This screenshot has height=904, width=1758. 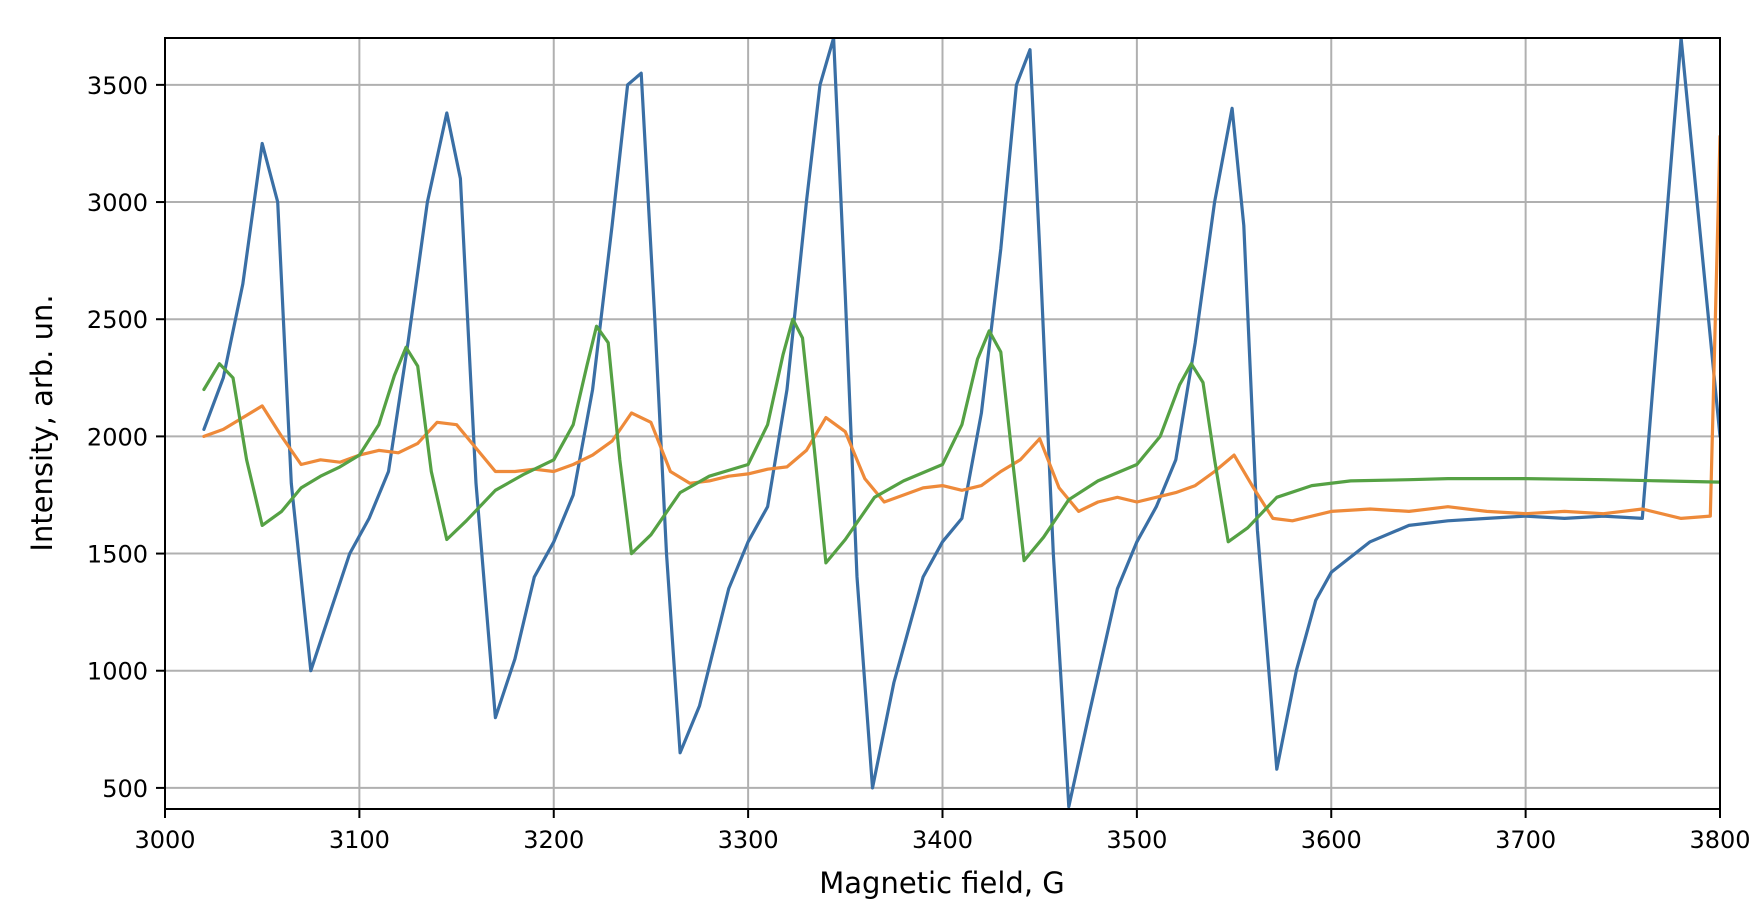 What do you see at coordinates (553, 840) in the screenshot?
I see `x-tick-label: 3200` at bounding box center [553, 840].